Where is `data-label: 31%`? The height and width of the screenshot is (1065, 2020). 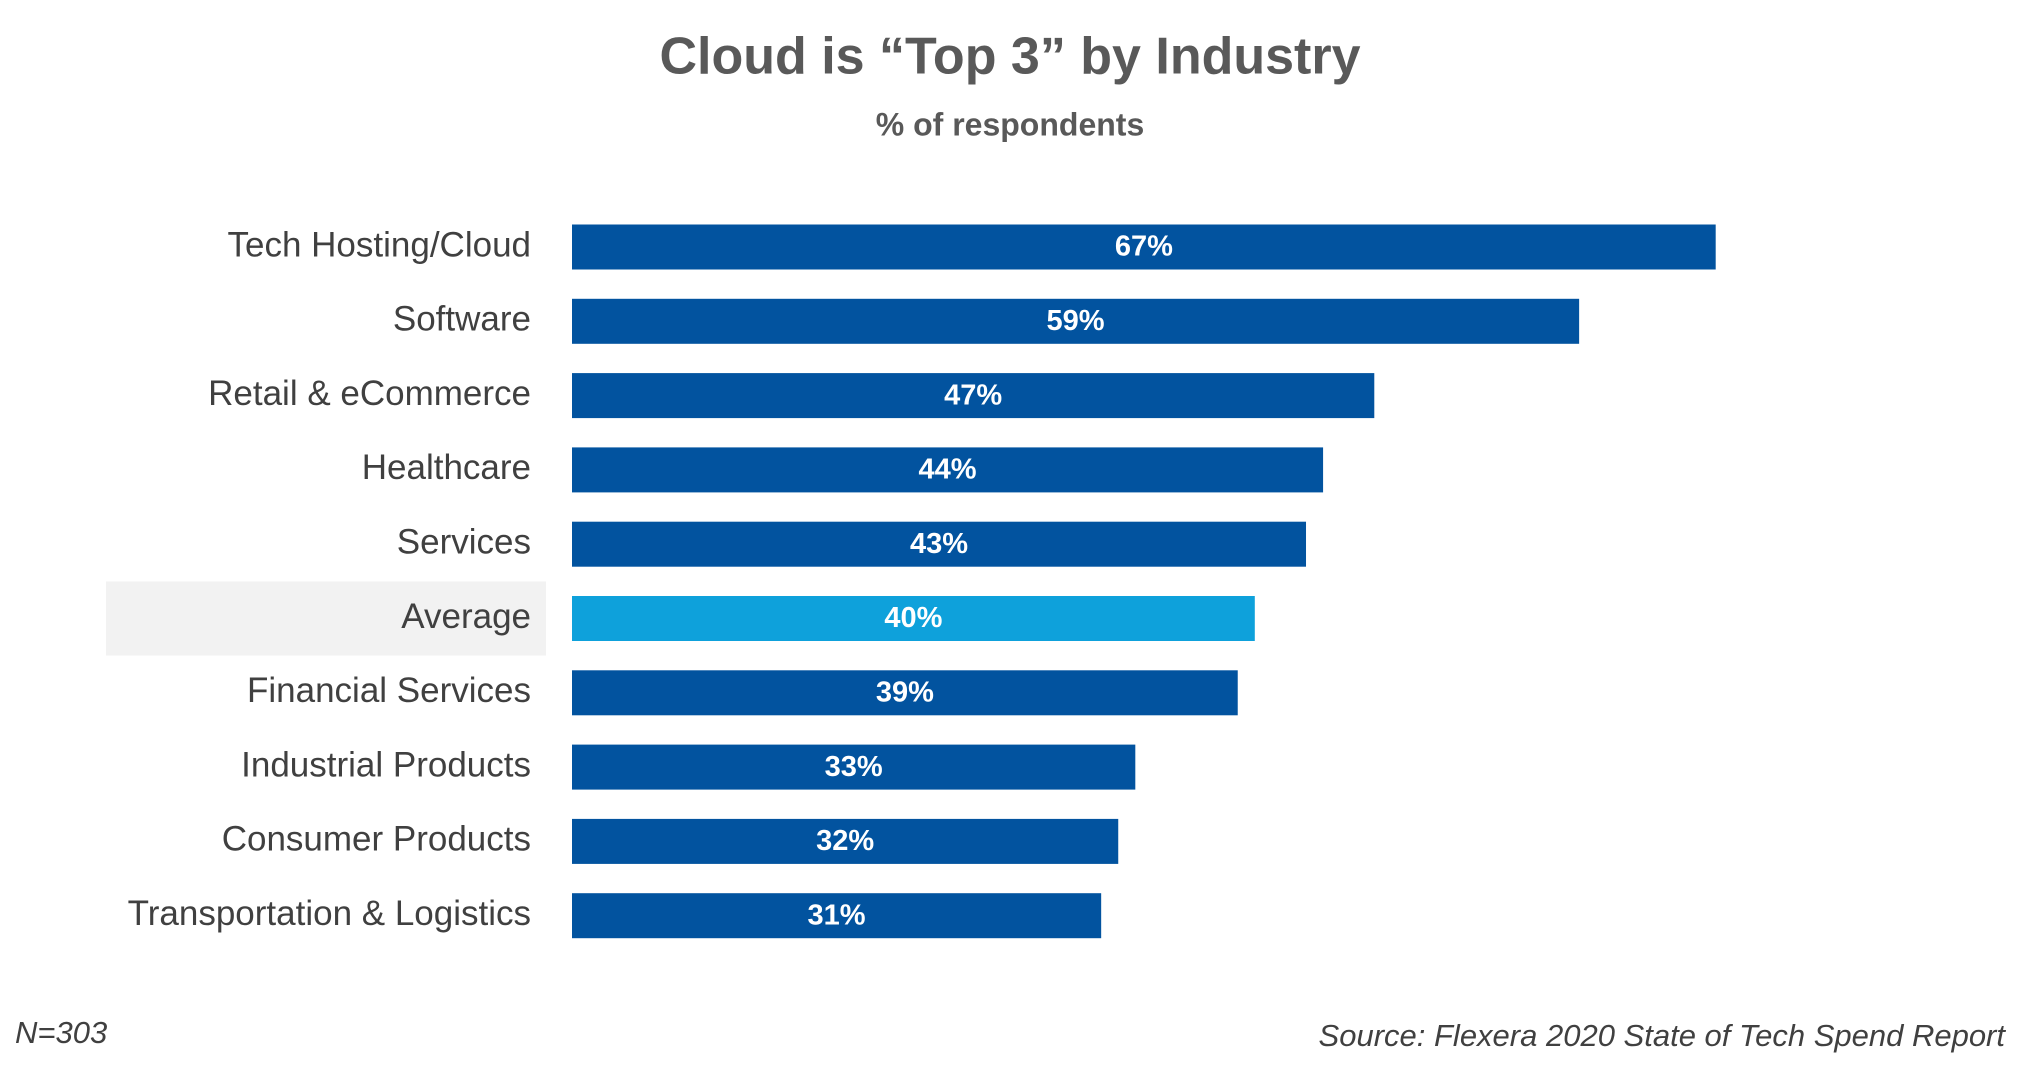
data-label: 31% is located at coordinates (837, 915).